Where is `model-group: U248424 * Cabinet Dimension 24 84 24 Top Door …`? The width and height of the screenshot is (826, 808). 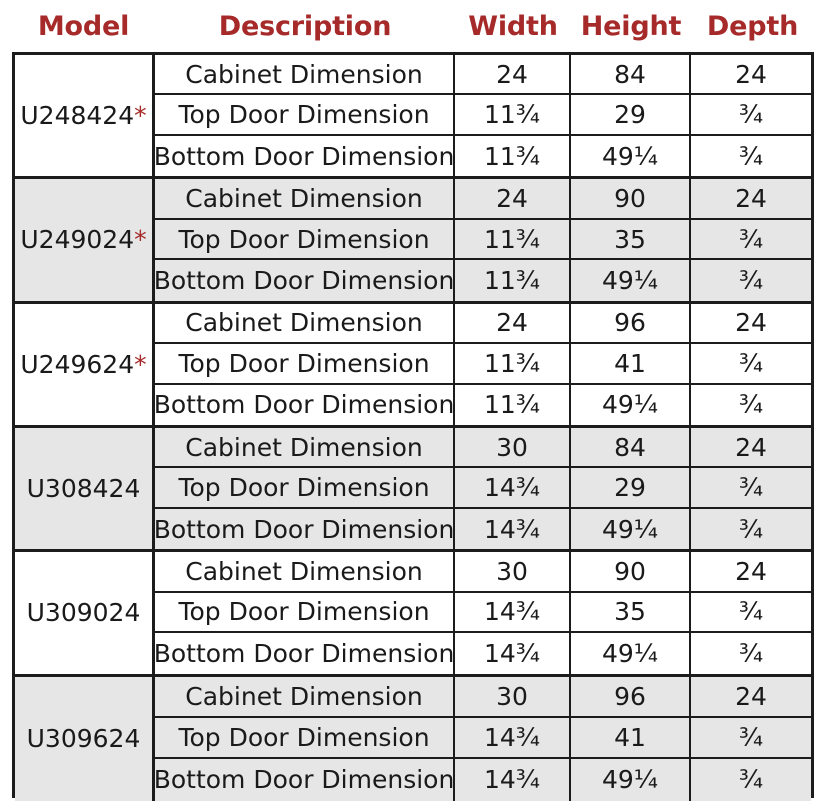
model-group: U248424 * Cabinet Dimension 24 84 24 Top Door … is located at coordinates (413, 117).